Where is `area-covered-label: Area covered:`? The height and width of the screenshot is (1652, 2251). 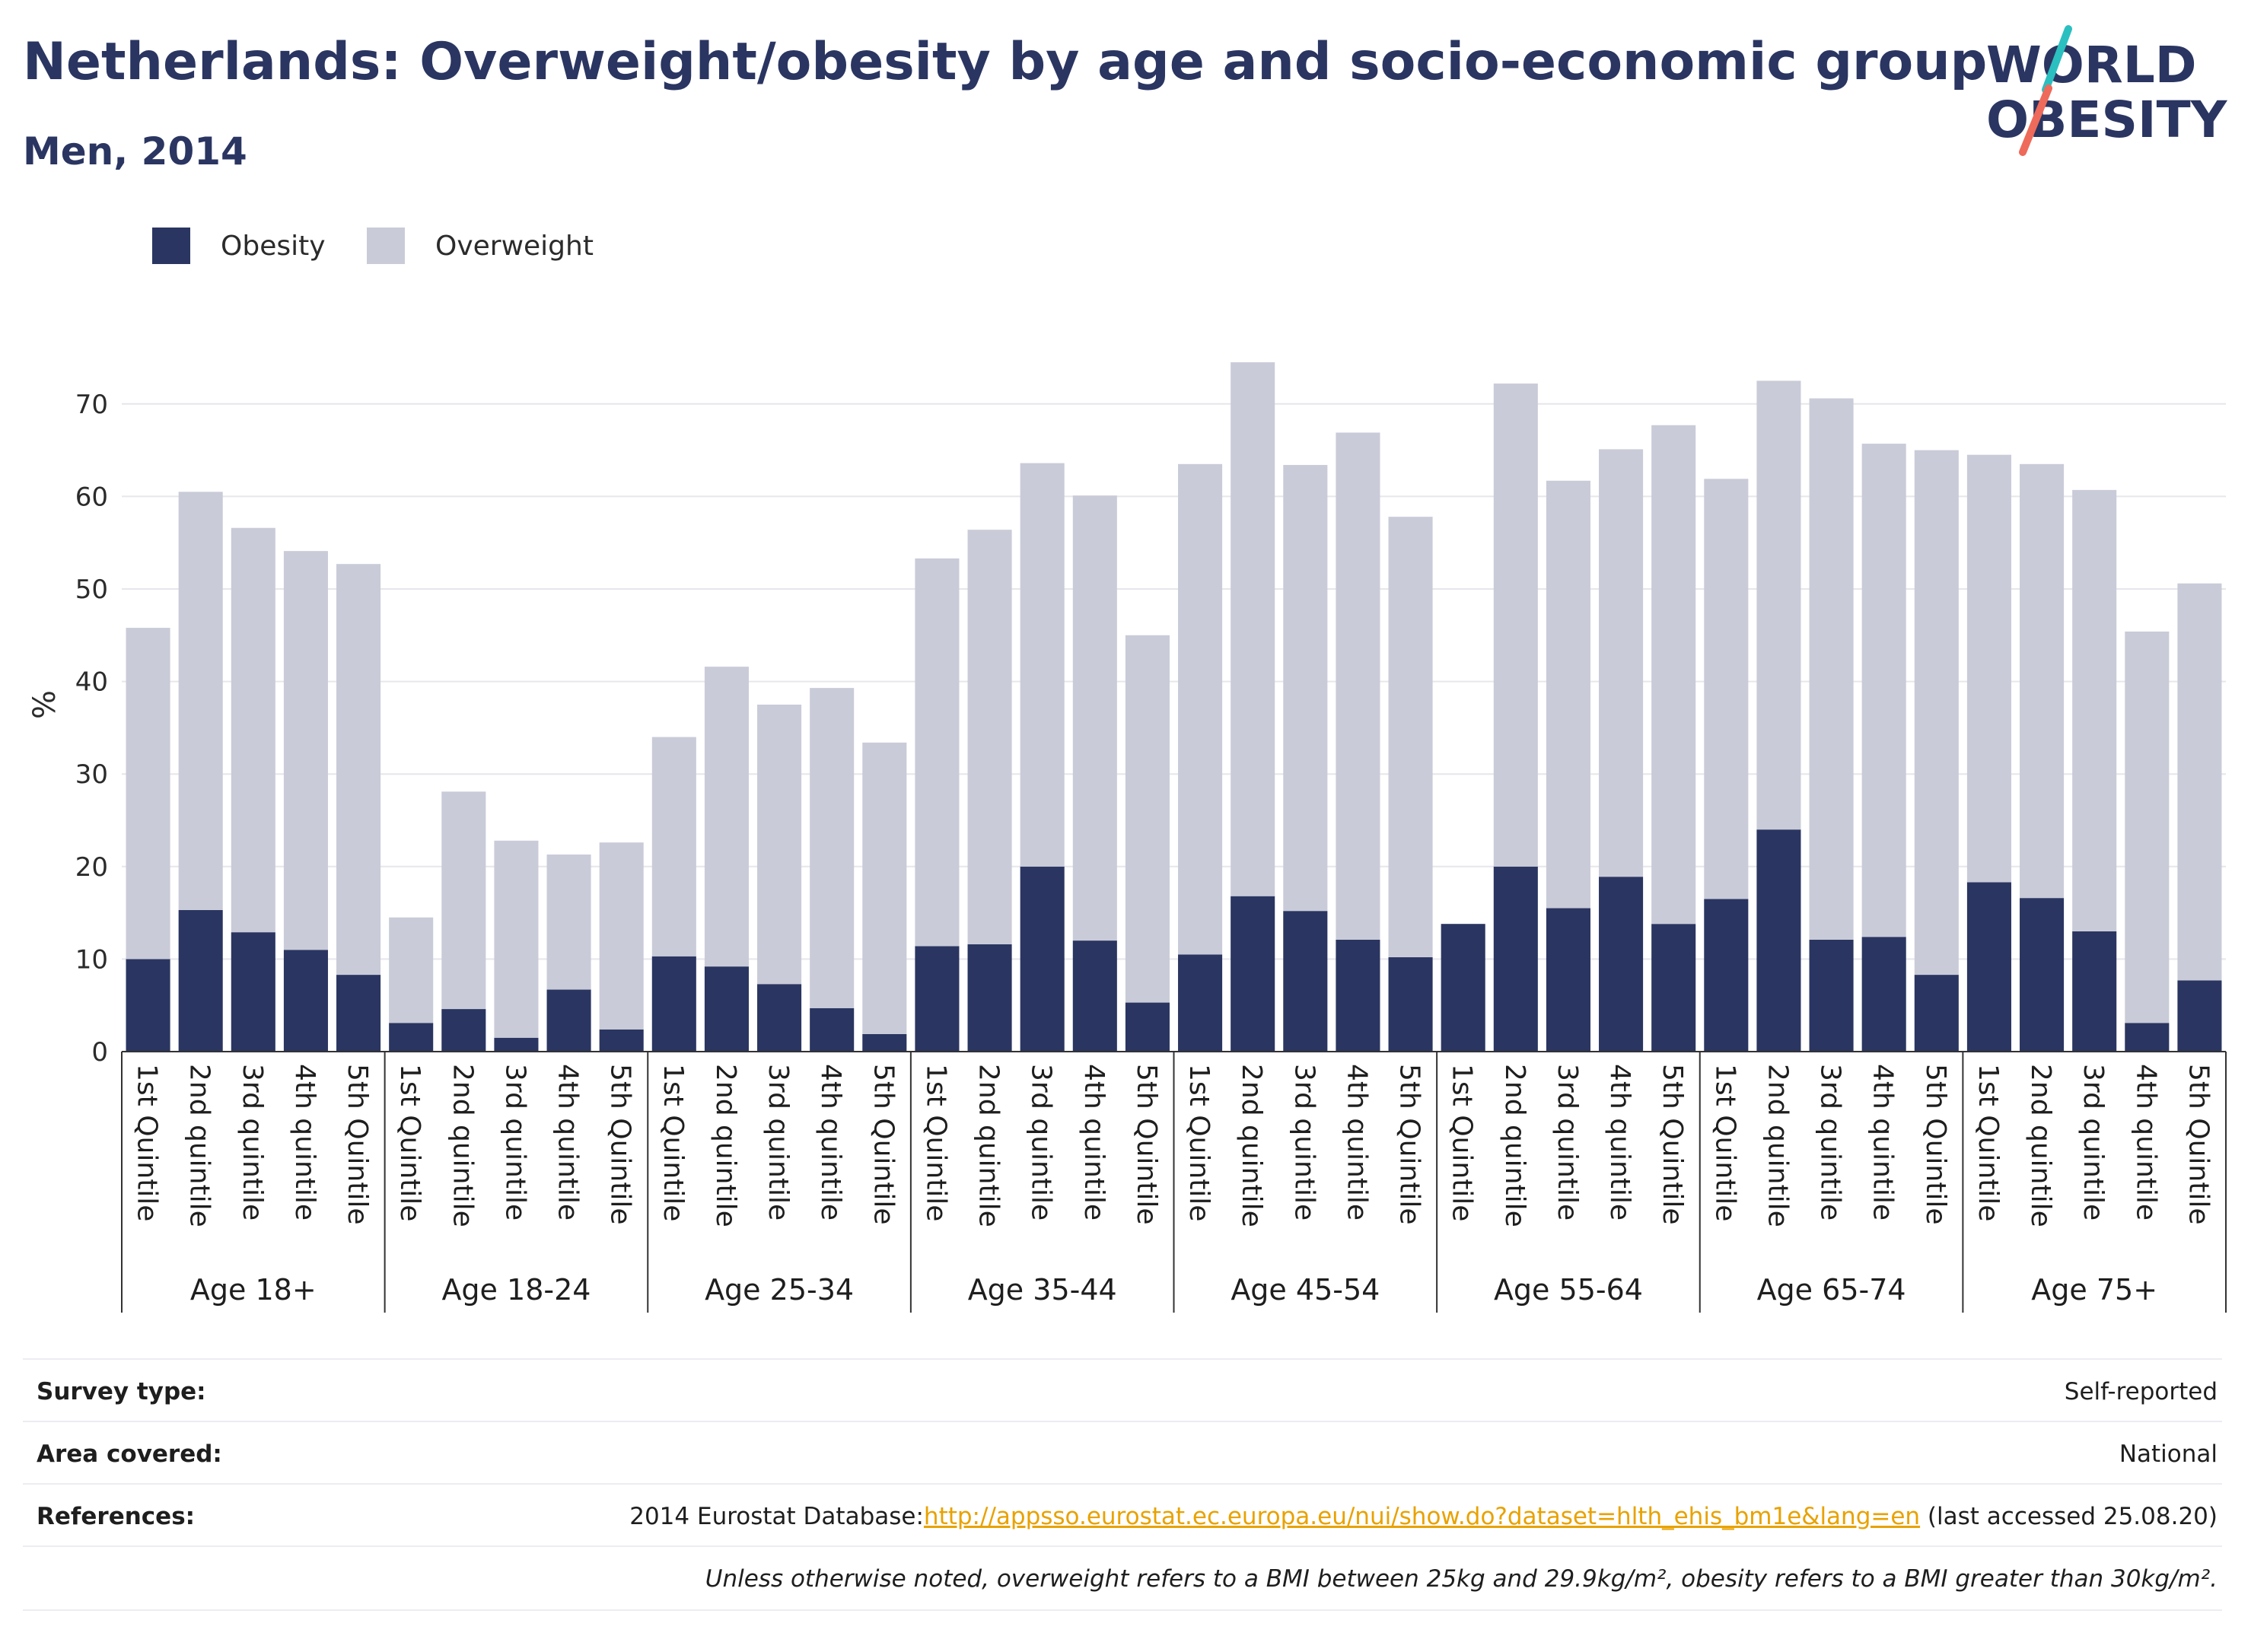
area-covered-label: Area covered: is located at coordinates (129, 1454).